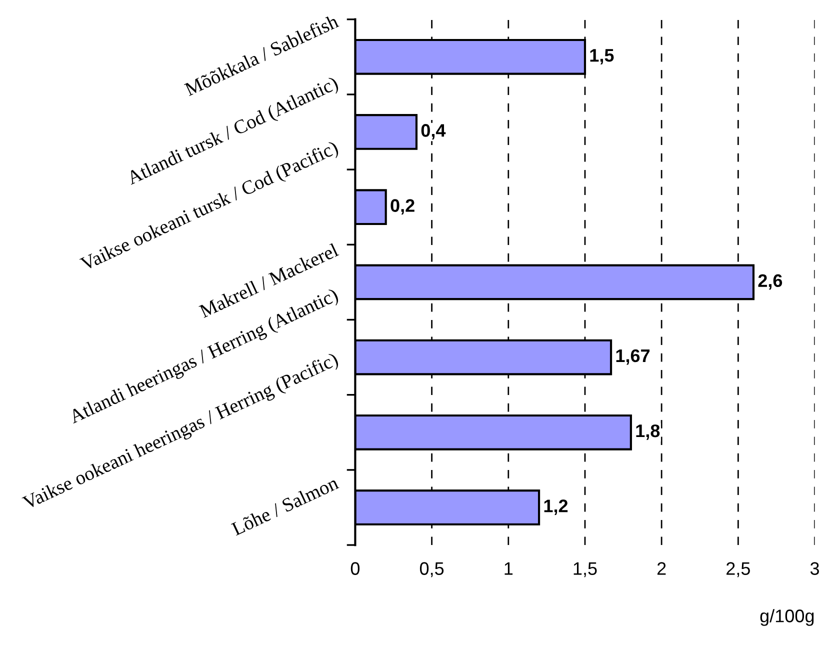 This screenshot has width=828, height=645. Describe the element at coordinates (661, 568) in the screenshot. I see `x-tick-label: 2` at that location.